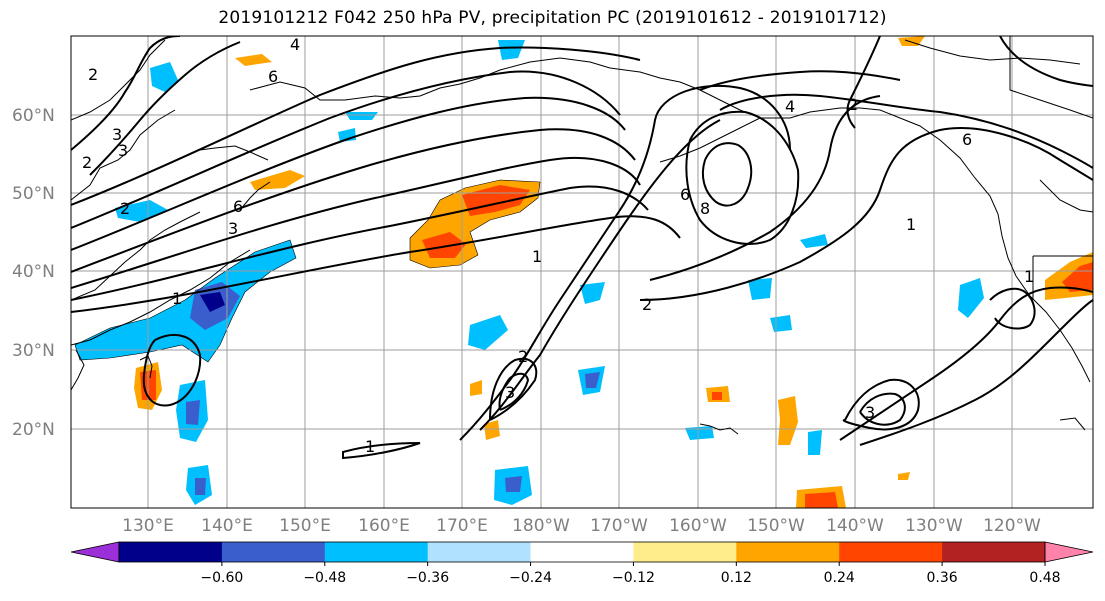 The image size is (1105, 601). I want to click on lat-label: 50°N, so click(33, 194).